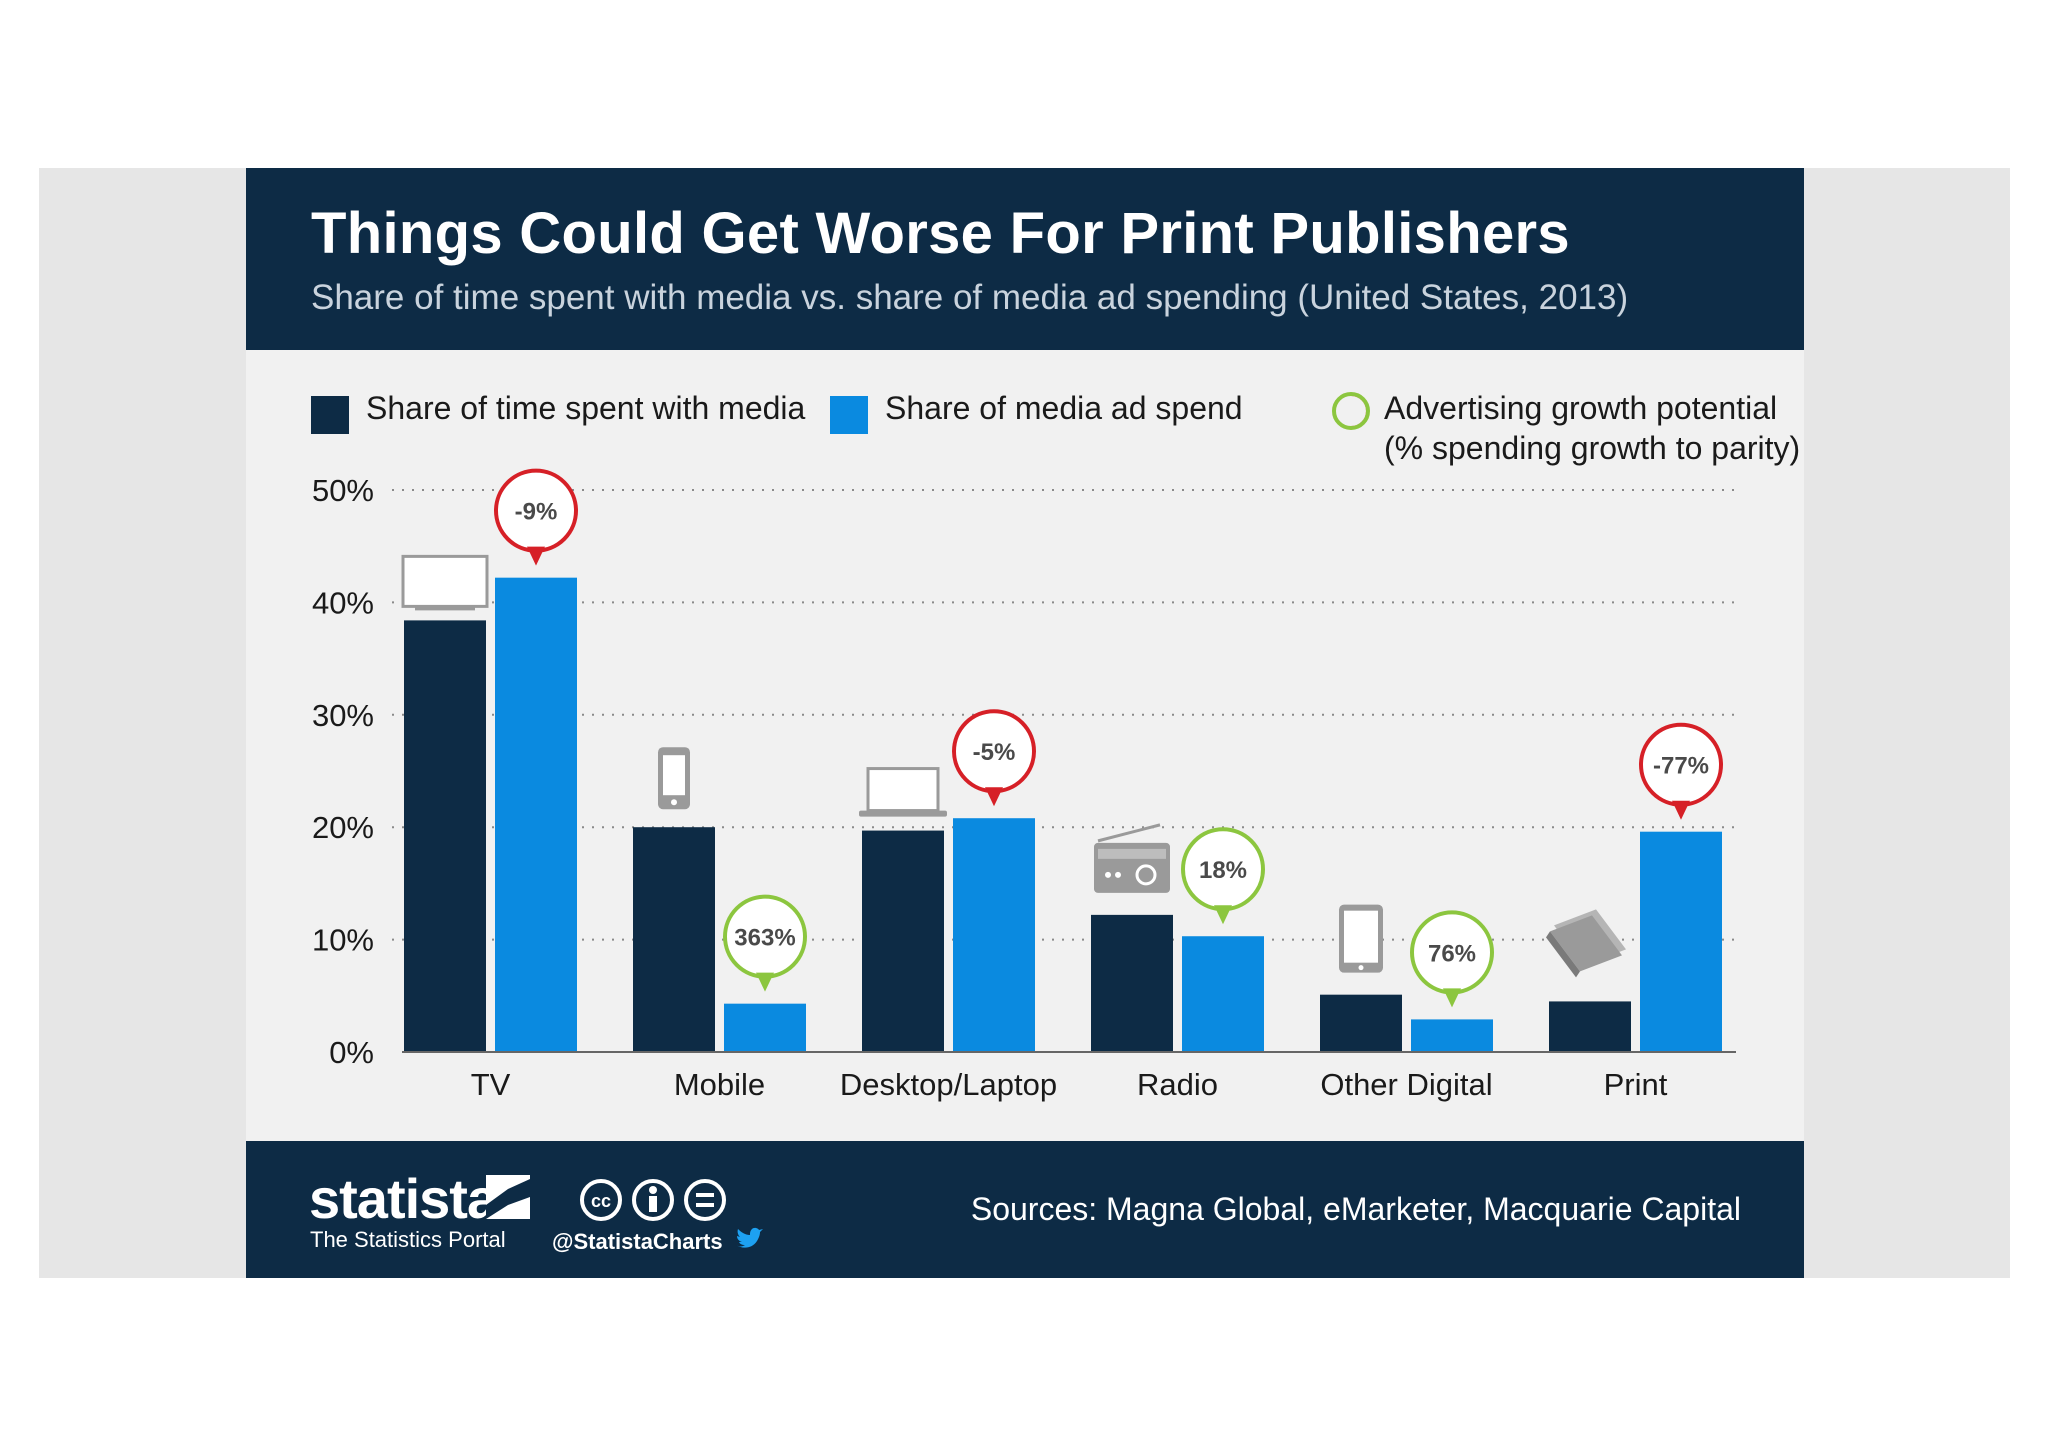 The width and height of the screenshot is (2048, 1447). I want to click on cc-icon: cc, so click(601, 1200).